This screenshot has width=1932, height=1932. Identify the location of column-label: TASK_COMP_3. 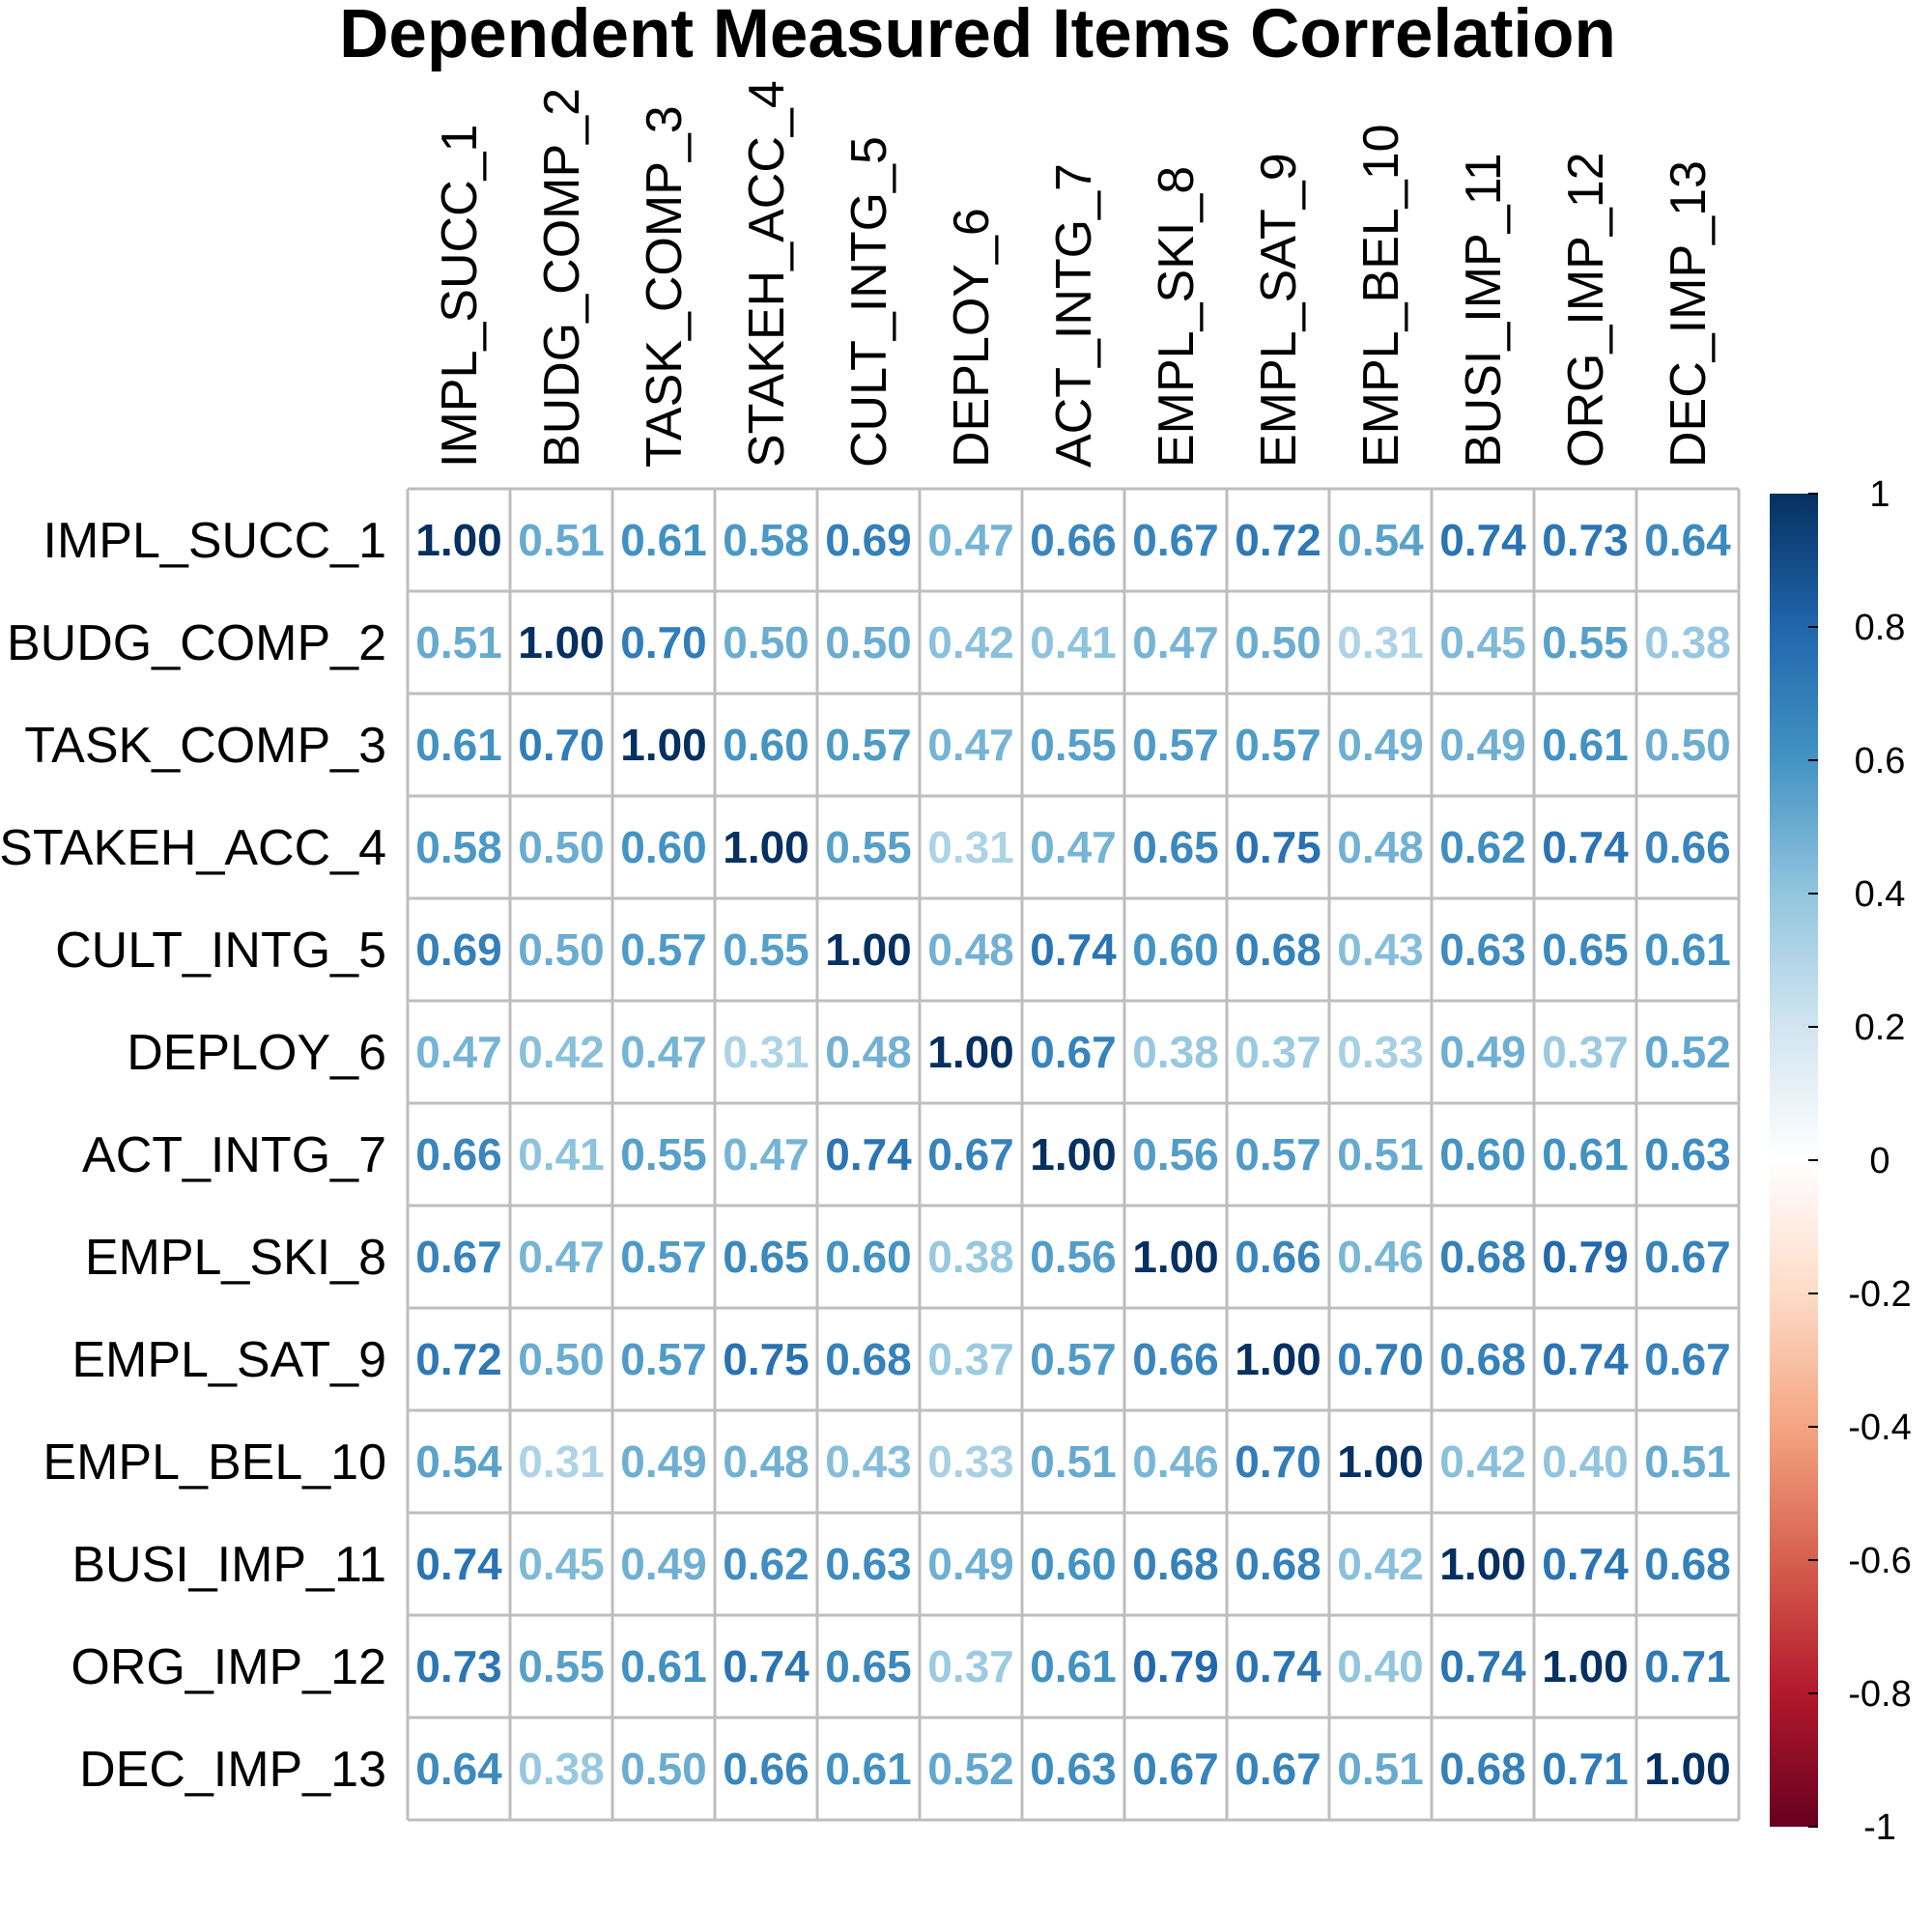
(665, 286).